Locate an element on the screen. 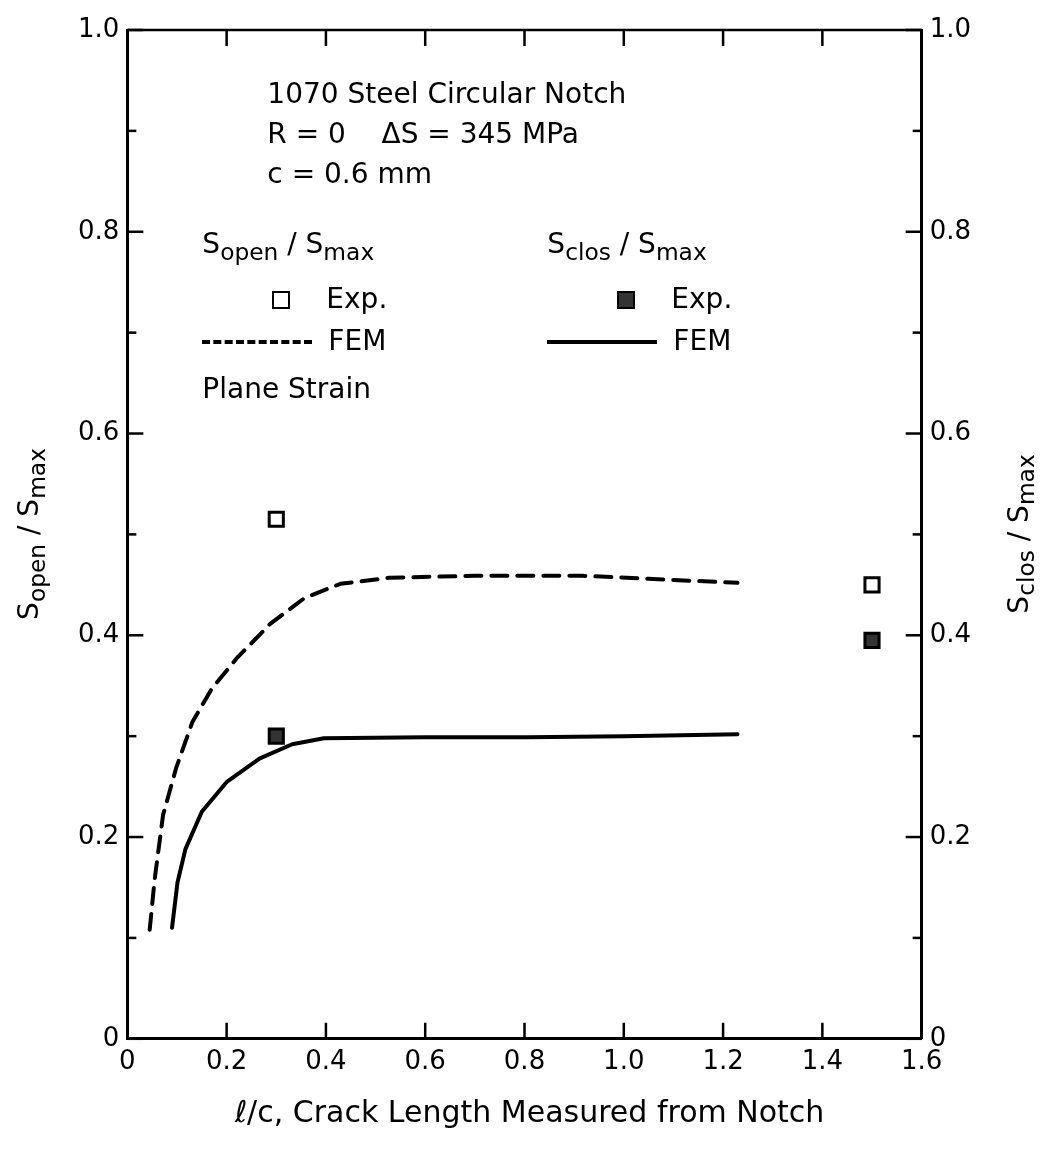 Image resolution: width=1059 pixels, height=1161 pixels. y2-tick-label: 0.2 is located at coordinates (950, 834).